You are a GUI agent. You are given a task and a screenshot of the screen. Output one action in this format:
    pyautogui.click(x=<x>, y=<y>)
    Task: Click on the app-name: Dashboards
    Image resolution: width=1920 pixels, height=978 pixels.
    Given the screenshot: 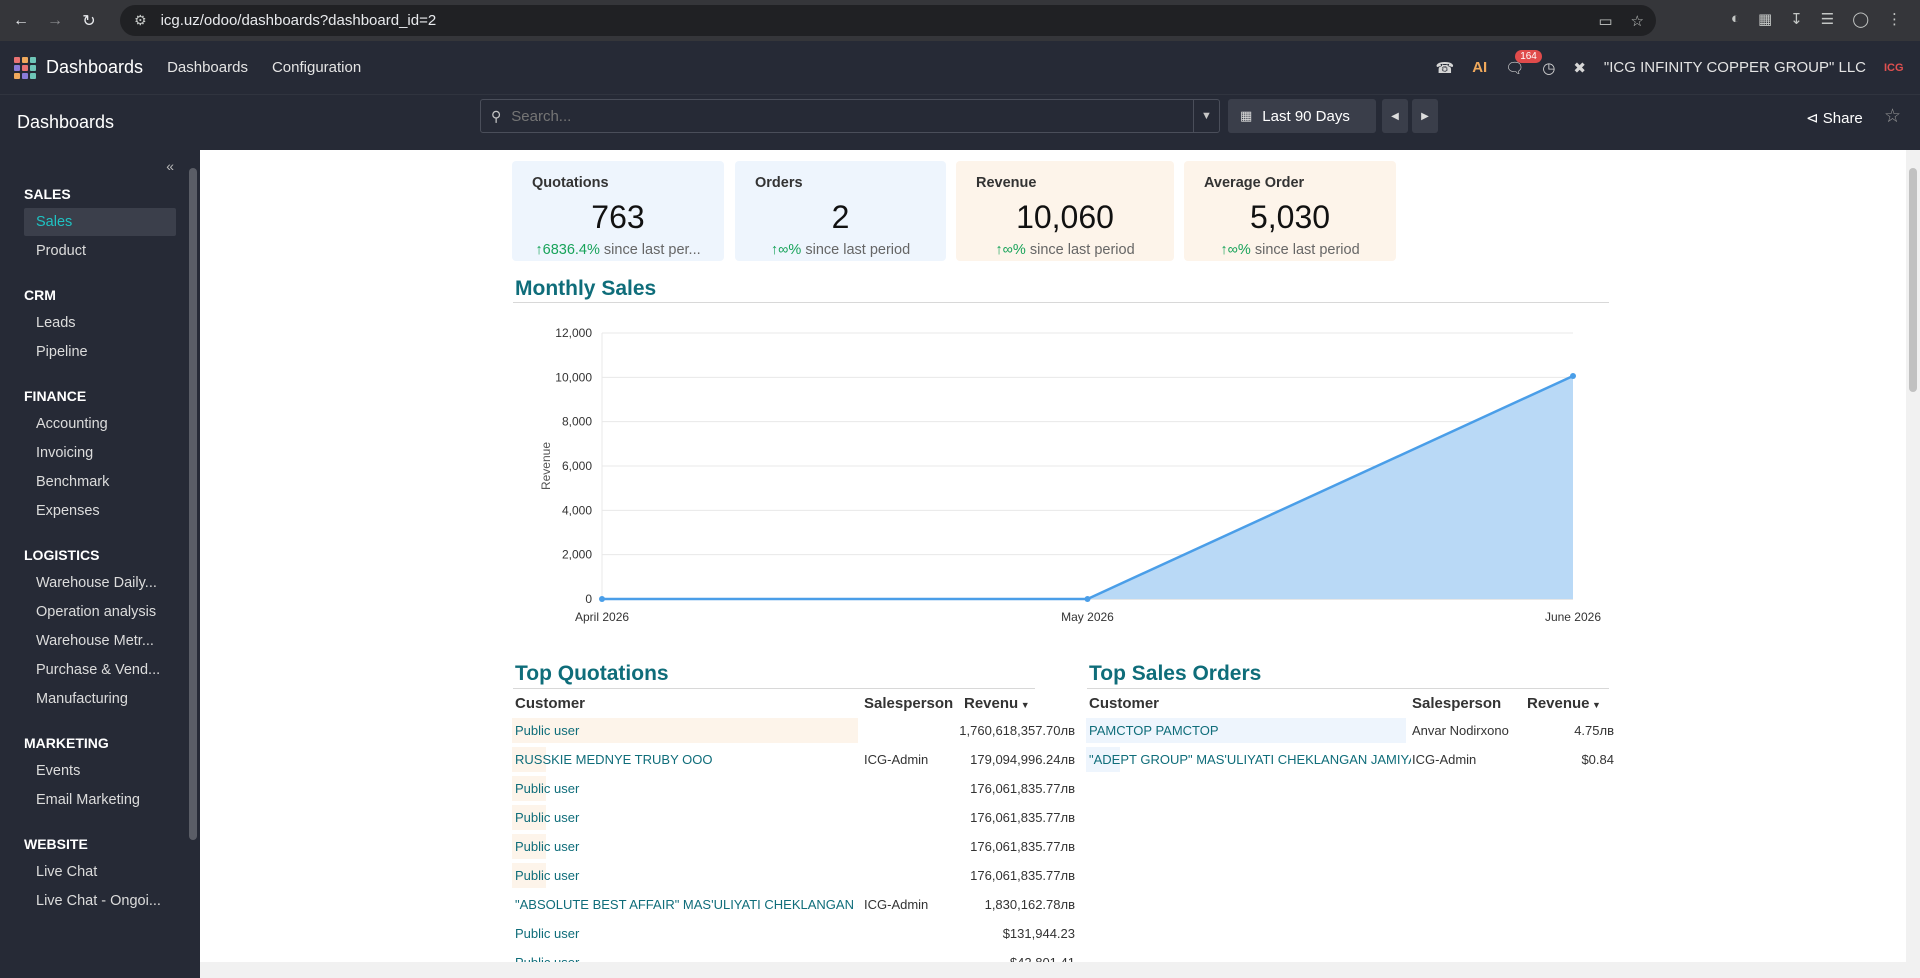 What is the action you would take?
    pyautogui.click(x=95, y=67)
    